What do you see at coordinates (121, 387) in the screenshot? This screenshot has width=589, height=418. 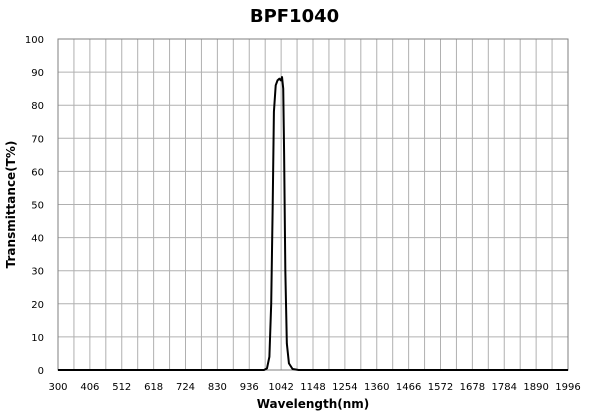 I see `x-tick-label: 512` at bounding box center [121, 387].